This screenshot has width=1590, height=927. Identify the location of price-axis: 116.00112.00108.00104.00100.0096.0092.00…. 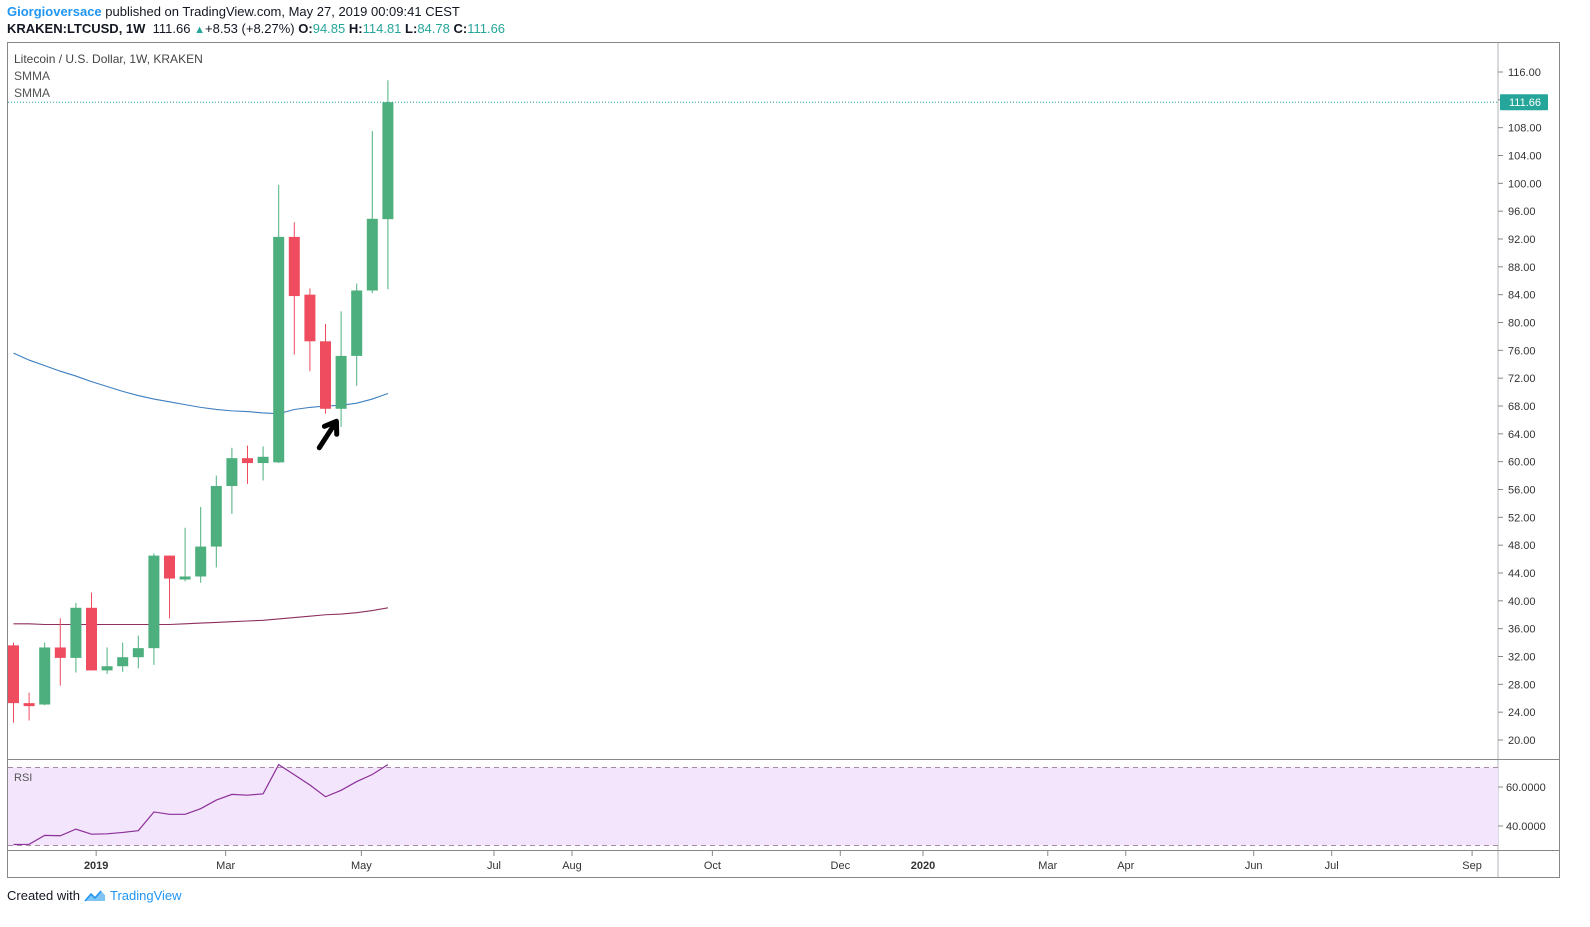
(1520, 407).